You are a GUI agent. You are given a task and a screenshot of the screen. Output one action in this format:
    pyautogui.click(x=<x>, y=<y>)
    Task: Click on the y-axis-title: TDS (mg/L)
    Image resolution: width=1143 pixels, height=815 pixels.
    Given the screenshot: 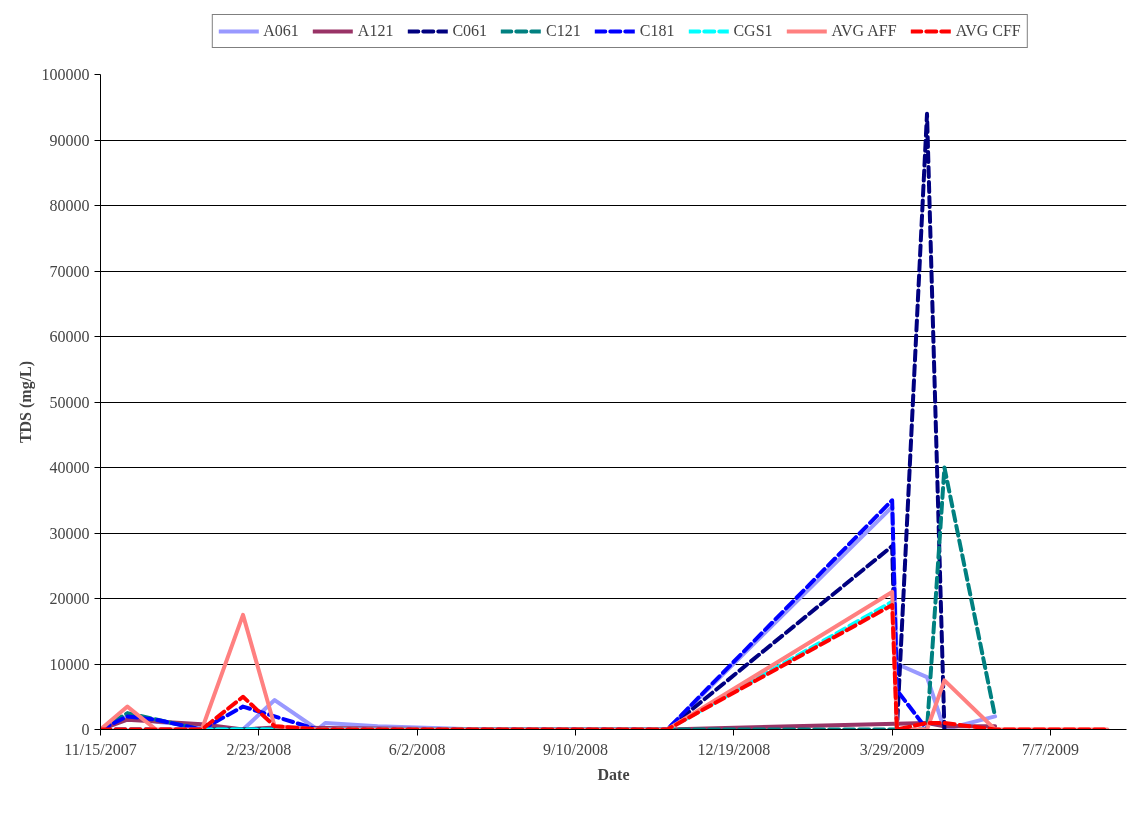 What is the action you would take?
    pyautogui.click(x=25, y=402)
    